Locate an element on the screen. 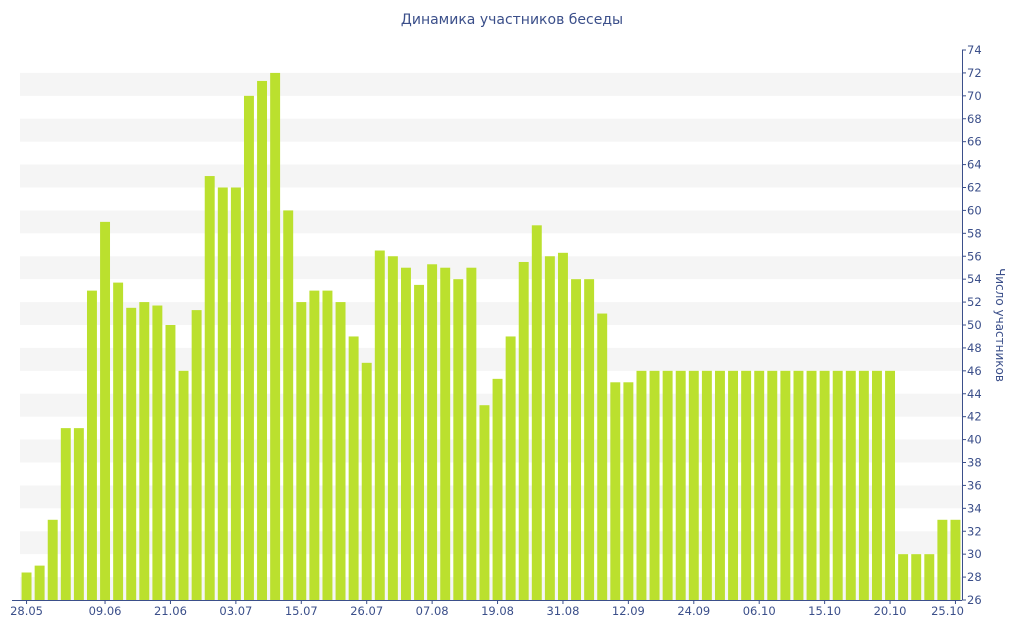  y-tick-label: 70 is located at coordinates (974, 96).